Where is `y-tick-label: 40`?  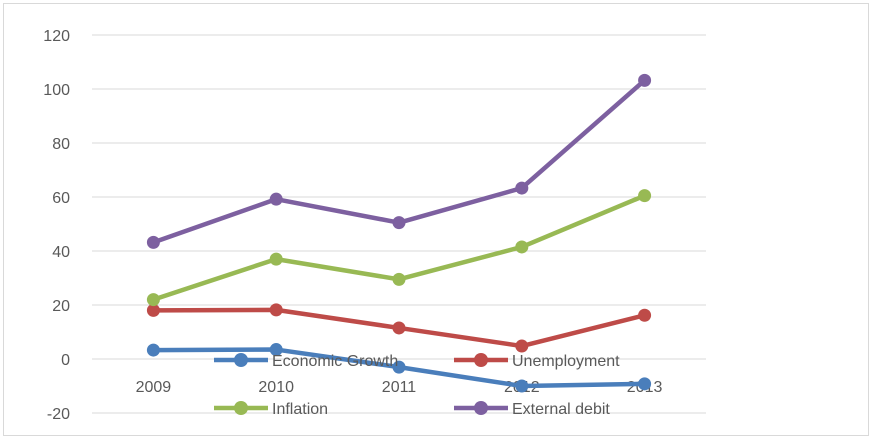 y-tick-label: 40 is located at coordinates (61, 252).